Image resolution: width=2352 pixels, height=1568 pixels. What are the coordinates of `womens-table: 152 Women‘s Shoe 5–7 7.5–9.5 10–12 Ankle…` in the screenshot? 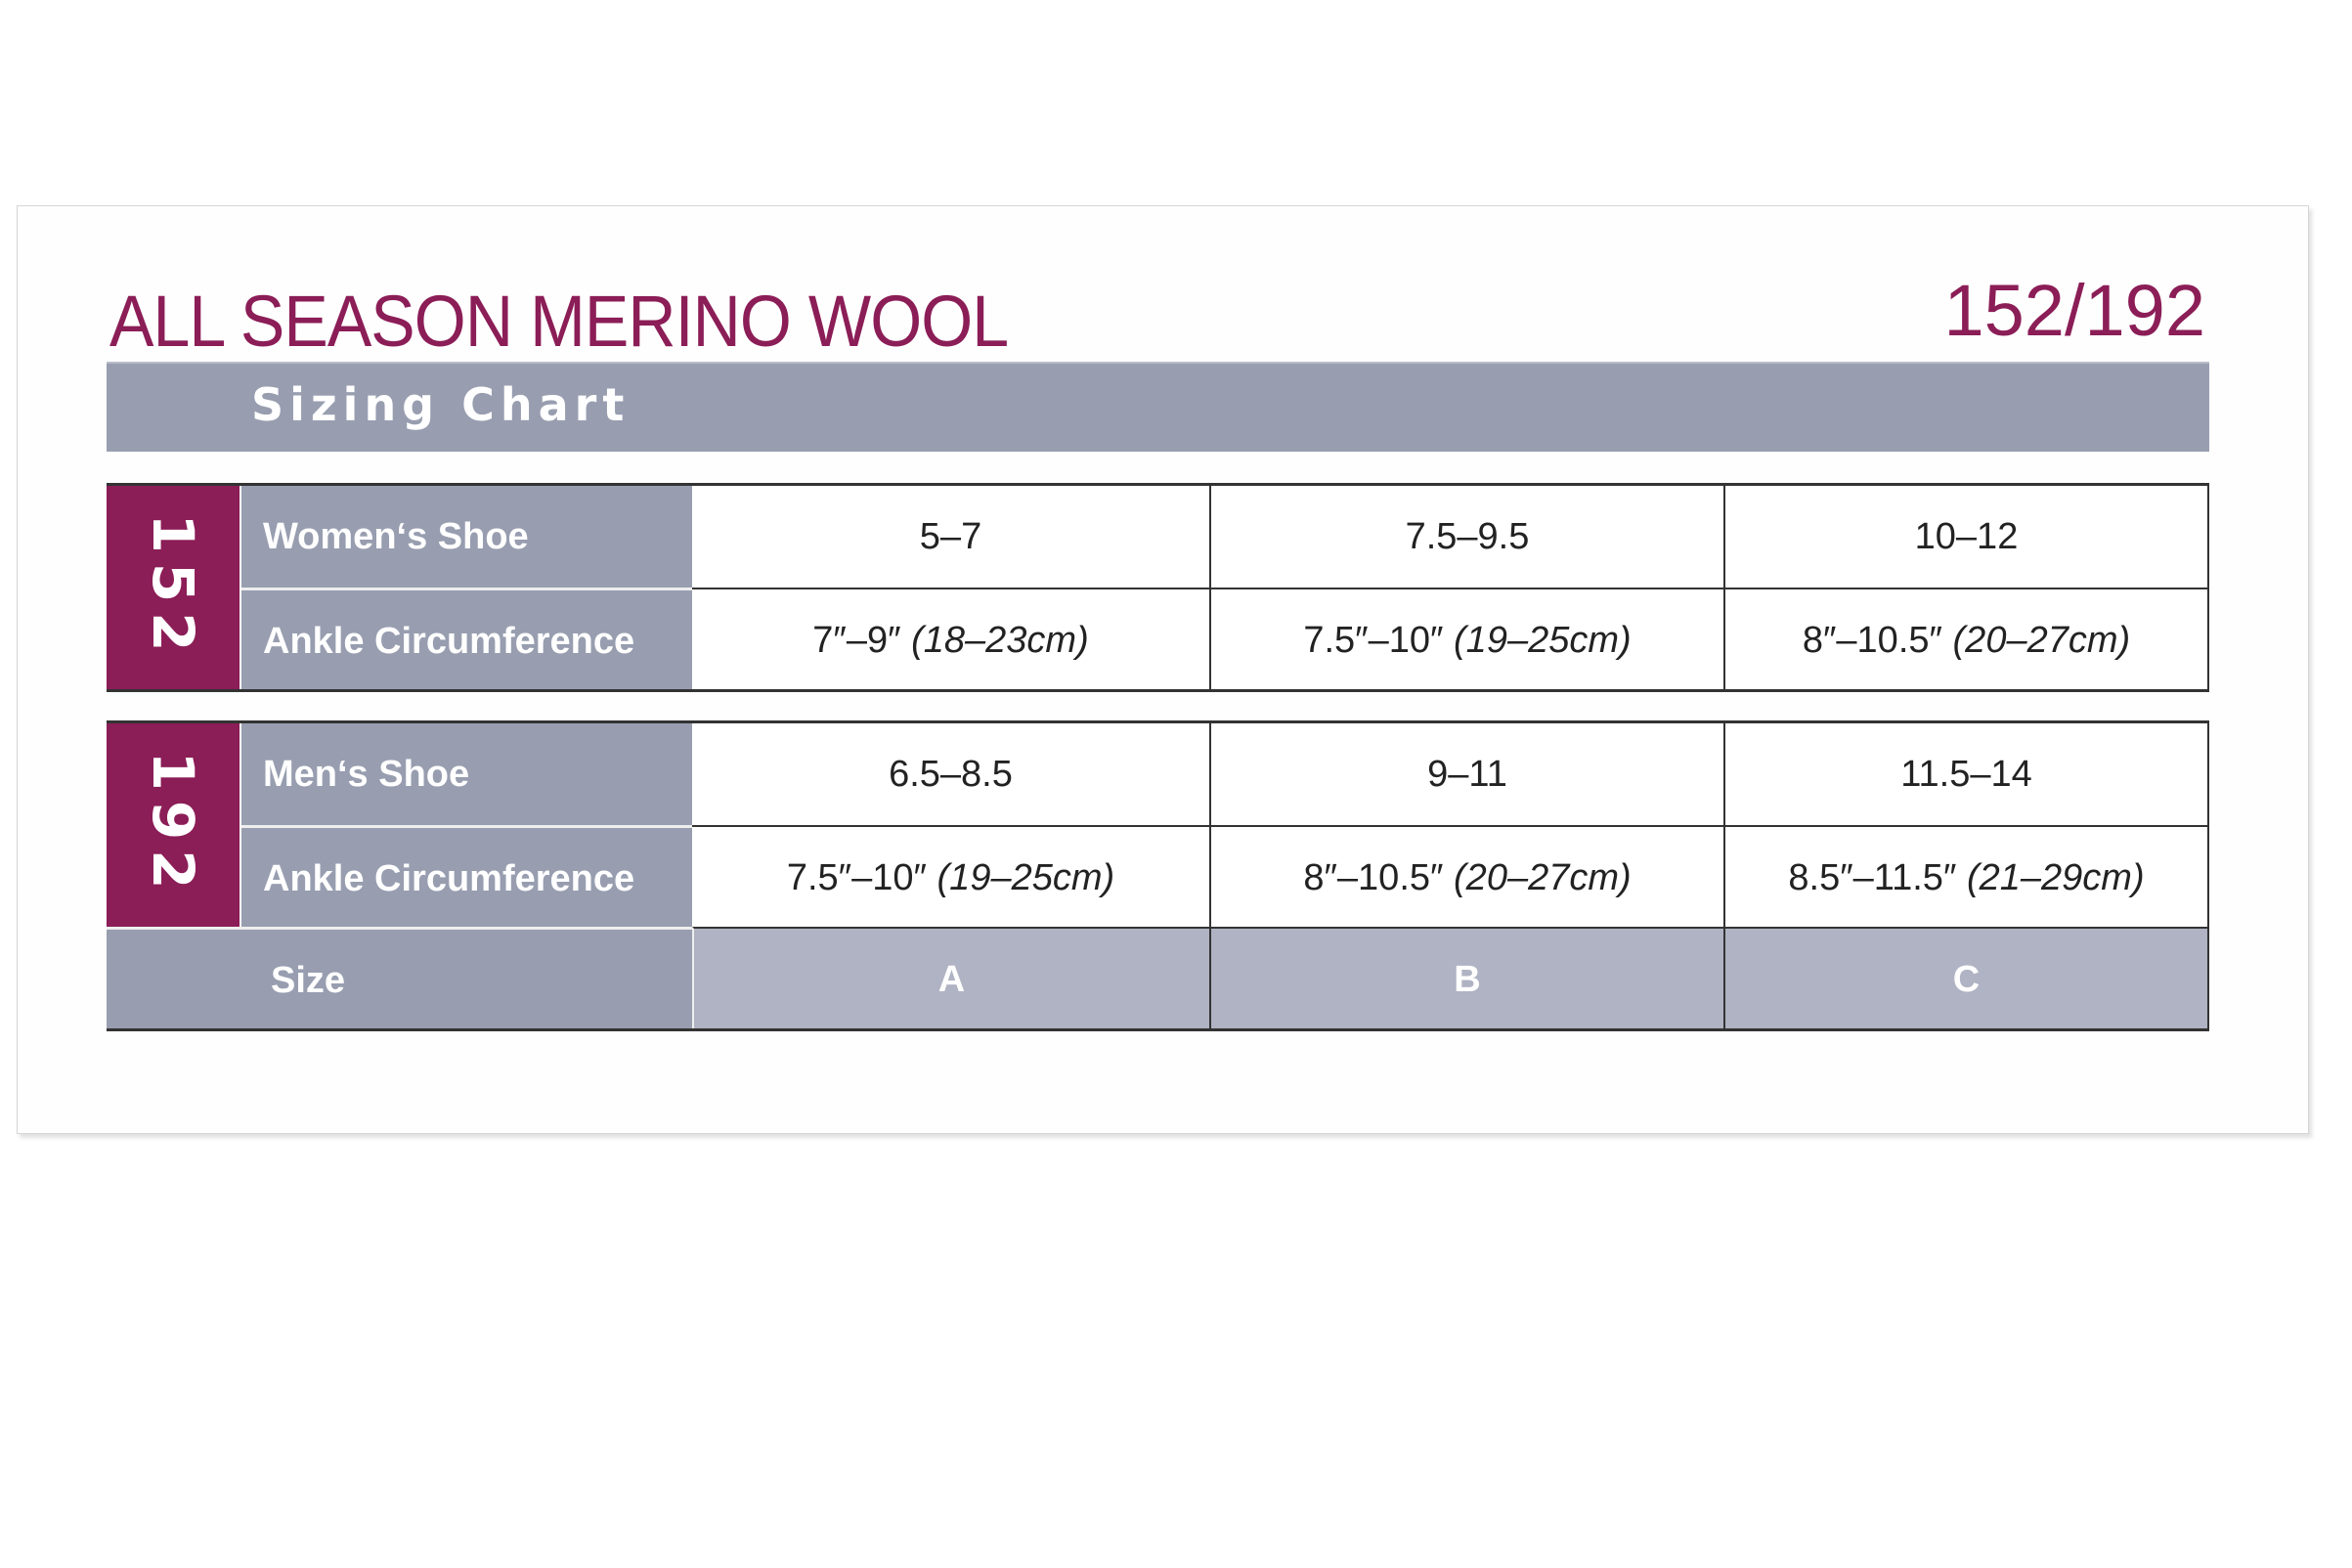 It's located at (1158, 588).